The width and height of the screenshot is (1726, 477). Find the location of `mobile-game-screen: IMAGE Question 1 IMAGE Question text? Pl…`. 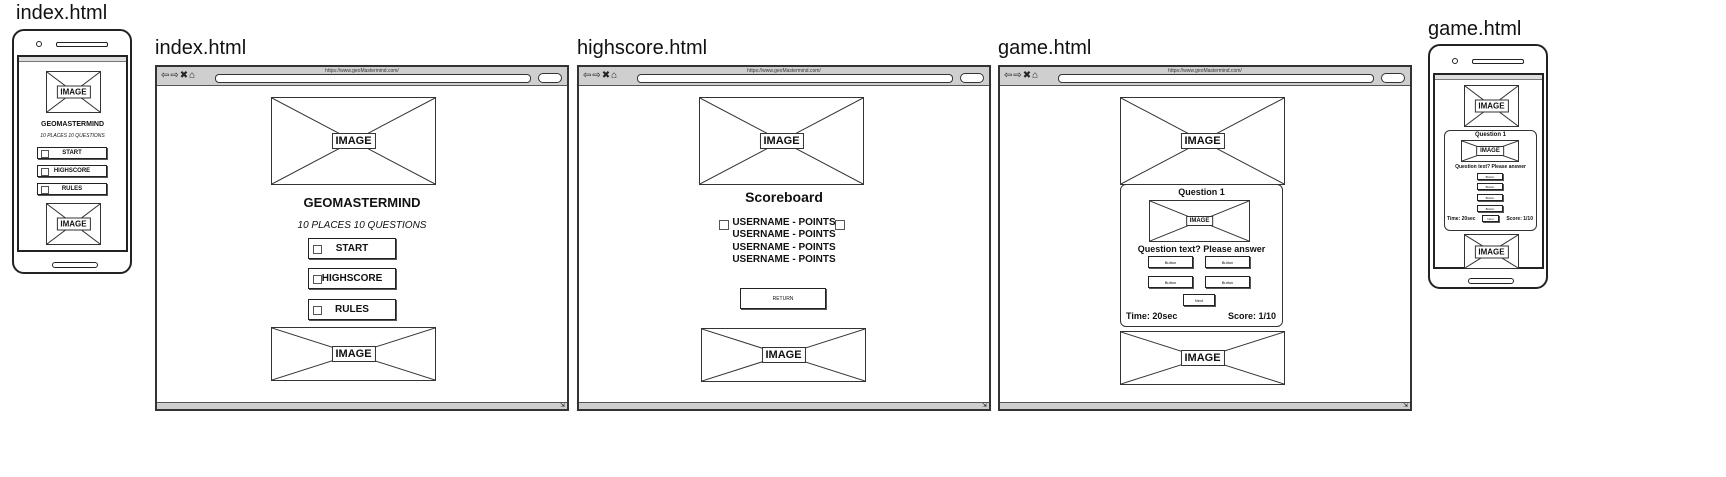

mobile-game-screen: IMAGE Question 1 IMAGE Question text? Pl… is located at coordinates (1488, 171).